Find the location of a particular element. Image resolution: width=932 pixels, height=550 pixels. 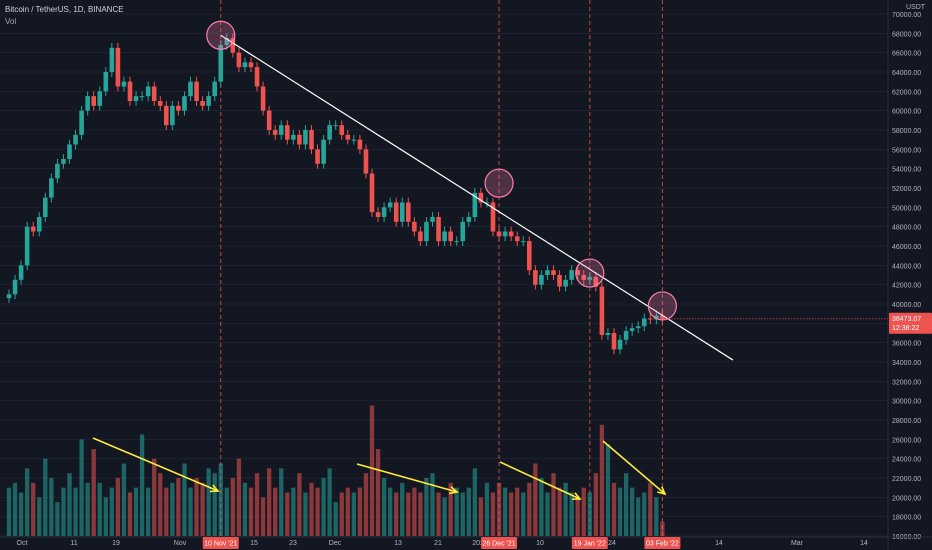

time-tick-label: 15 is located at coordinates (254, 543).